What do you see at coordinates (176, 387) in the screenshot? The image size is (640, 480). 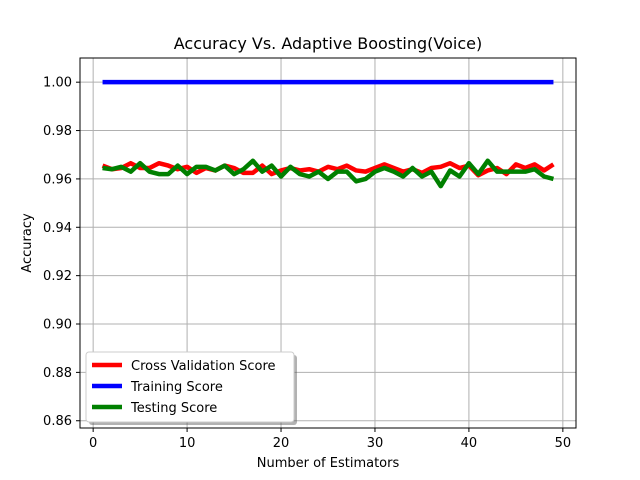 I see `legend-label-1: Training Score` at bounding box center [176, 387].